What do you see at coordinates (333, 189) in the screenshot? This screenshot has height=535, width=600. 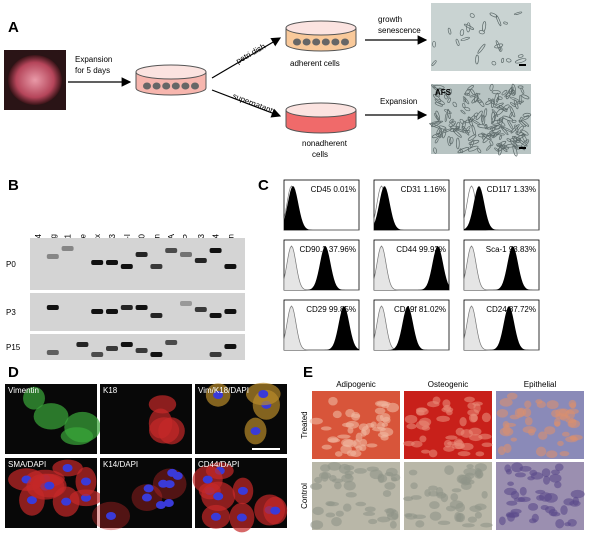 I see `histogram-label: CD45 0.01%` at bounding box center [333, 189].